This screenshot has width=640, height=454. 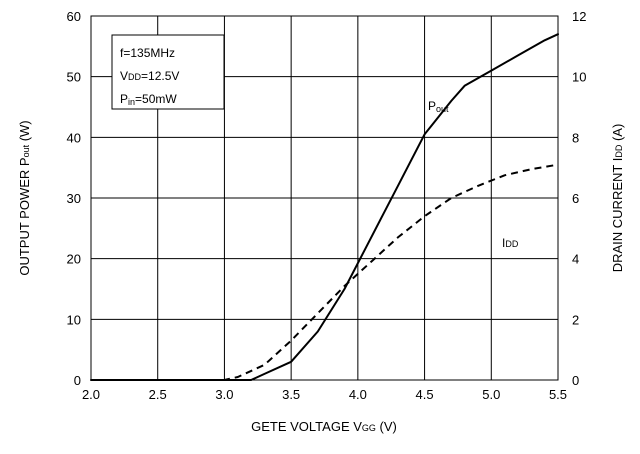 I want to click on y-right-tick-label: 12, so click(x=579, y=16).